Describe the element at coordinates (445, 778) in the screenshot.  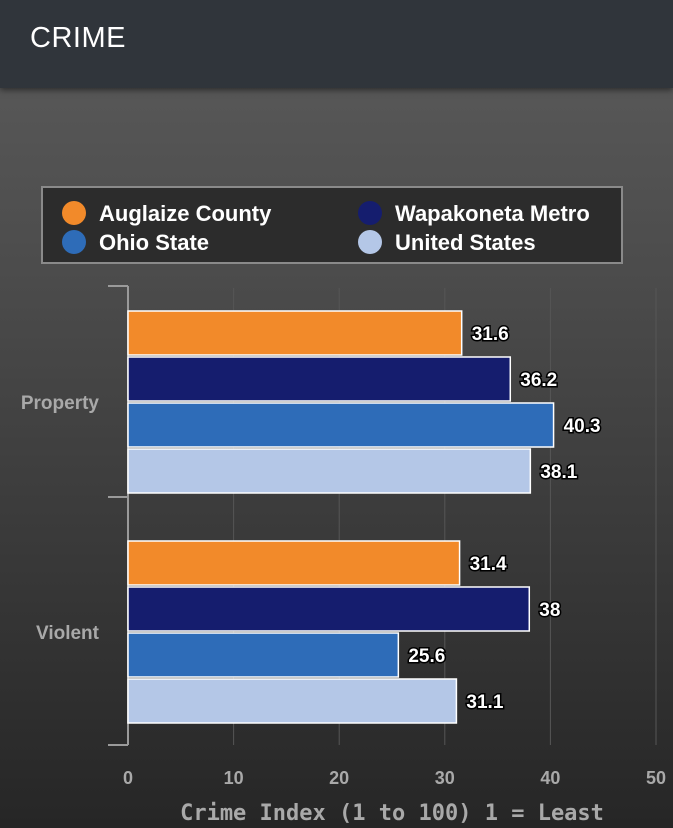
I see `x-tick-label-30: 30` at that location.